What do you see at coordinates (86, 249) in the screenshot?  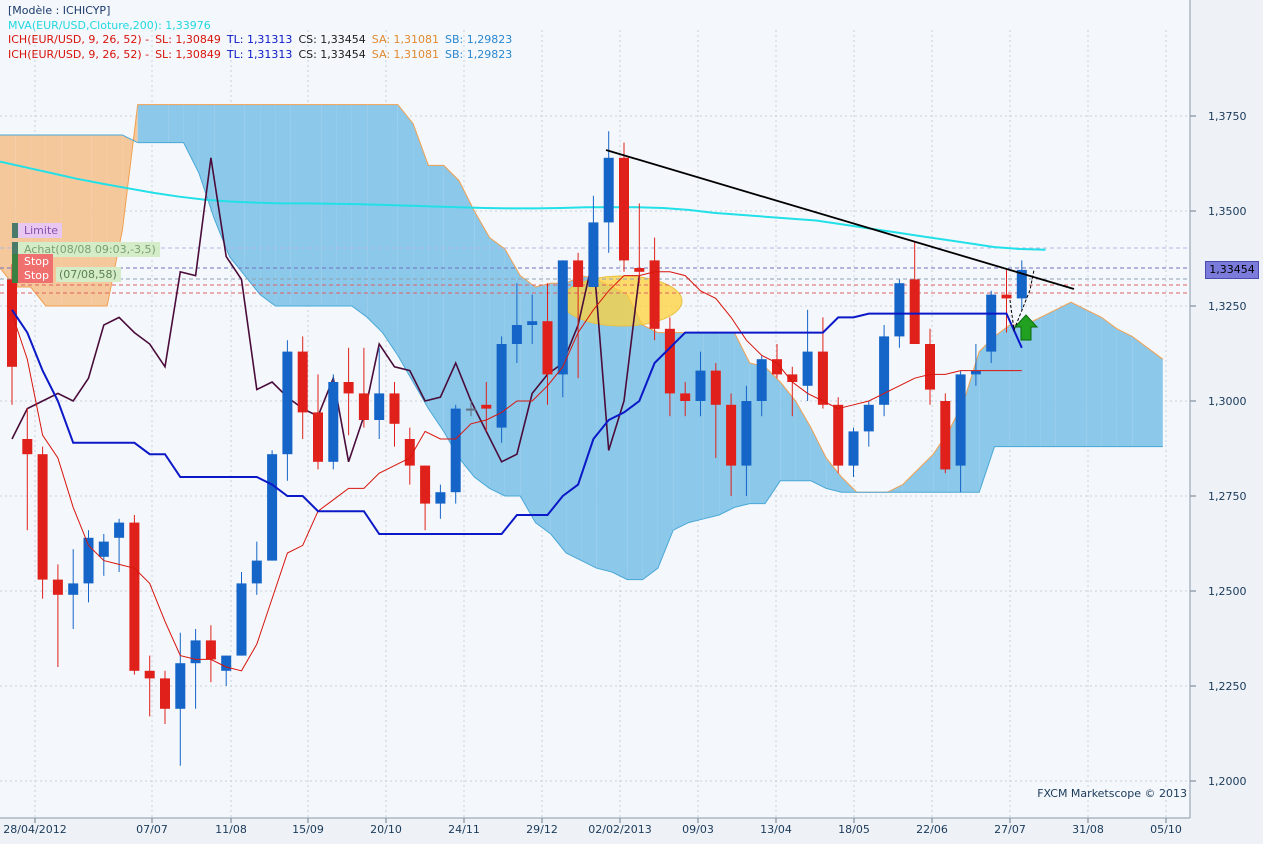 I see `buy-order-tag: Achat(08/08 09:03,-3,5)` at bounding box center [86, 249].